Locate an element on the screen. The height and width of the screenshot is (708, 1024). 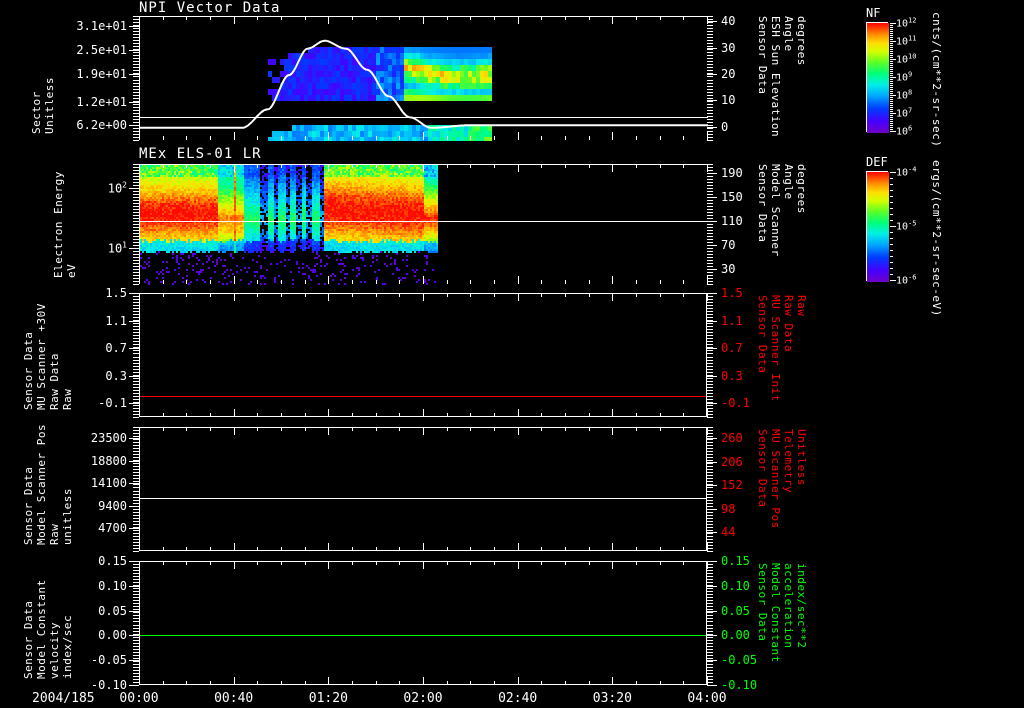
panel-frame-model-constant-velocity is located at coordinates (423, 623).